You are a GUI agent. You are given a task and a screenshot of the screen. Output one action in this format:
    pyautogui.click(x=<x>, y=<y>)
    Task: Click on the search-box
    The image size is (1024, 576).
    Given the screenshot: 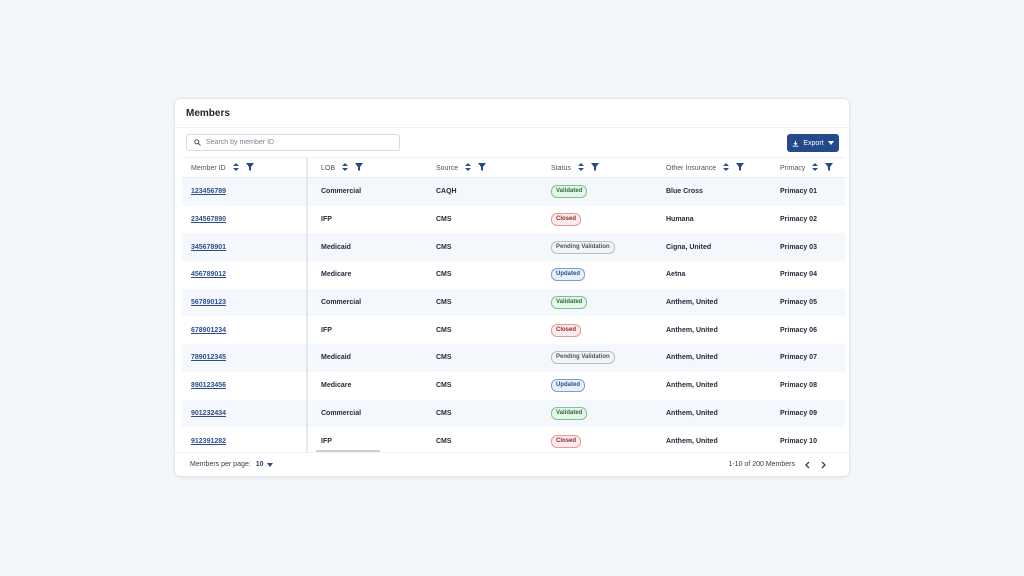 What is the action you would take?
    pyautogui.click(x=293, y=142)
    